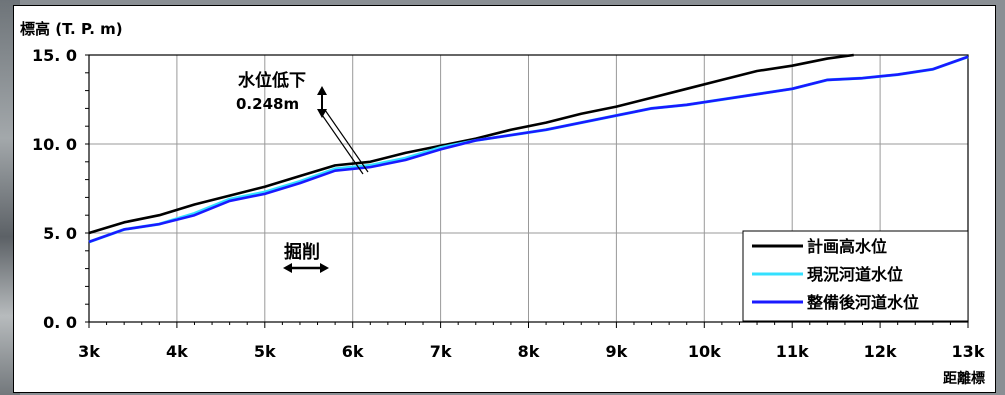  What do you see at coordinates (704, 351) in the screenshot?
I see `x-tick-label: 10k` at bounding box center [704, 351].